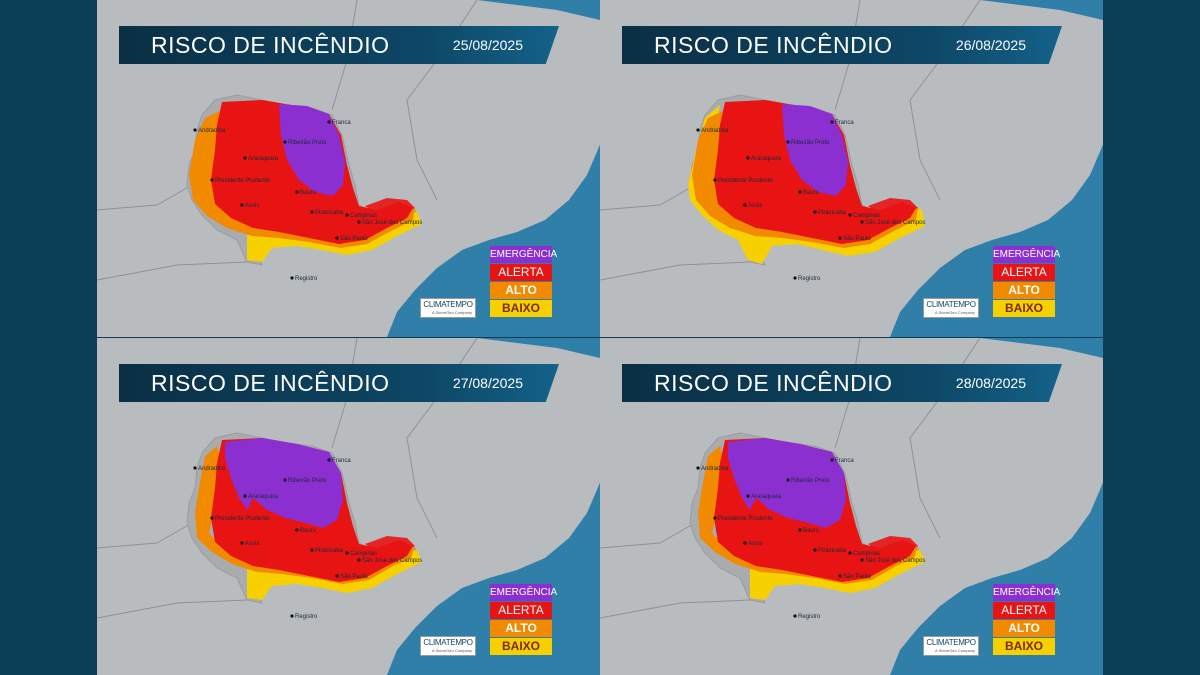  What do you see at coordinates (893, 545) in the screenshot?
I see `risk-area-valley` at bounding box center [893, 545].